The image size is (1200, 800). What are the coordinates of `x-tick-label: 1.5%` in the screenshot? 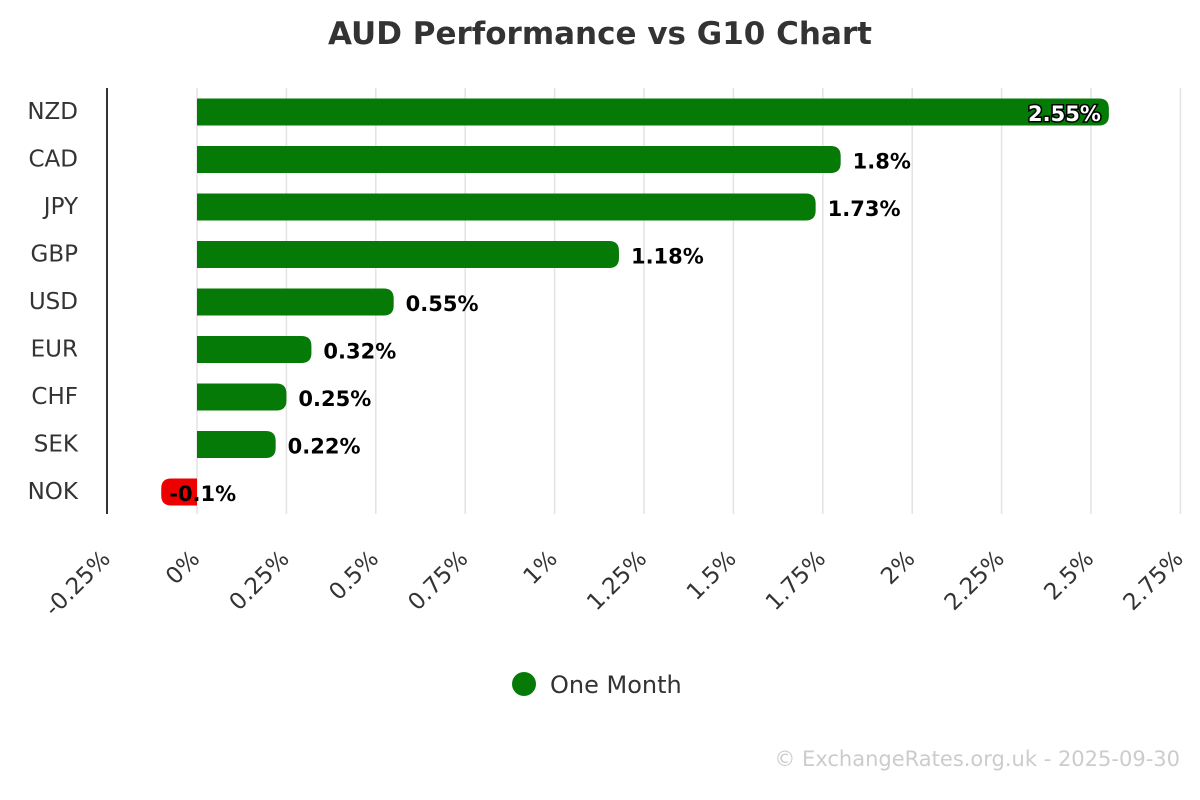 It's located at (712, 576).